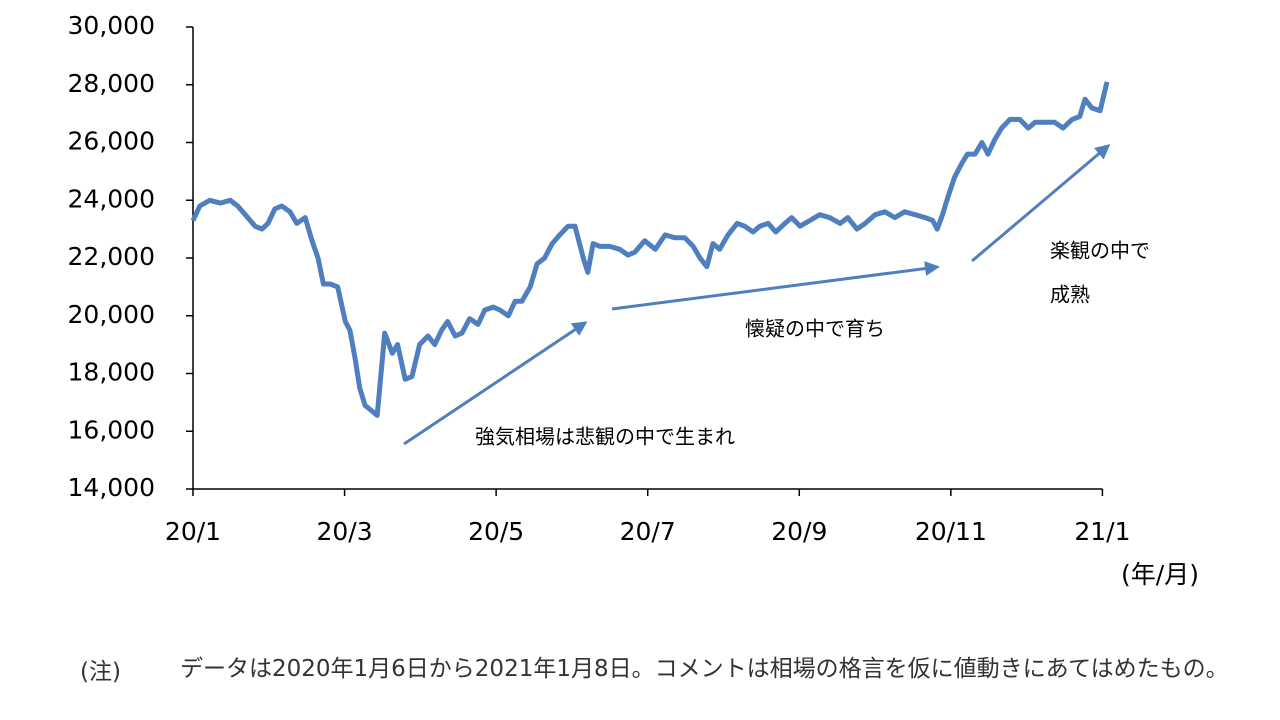  Describe the element at coordinates (111, 487) in the screenshot. I see `y-tick-label: 14,000` at that location.